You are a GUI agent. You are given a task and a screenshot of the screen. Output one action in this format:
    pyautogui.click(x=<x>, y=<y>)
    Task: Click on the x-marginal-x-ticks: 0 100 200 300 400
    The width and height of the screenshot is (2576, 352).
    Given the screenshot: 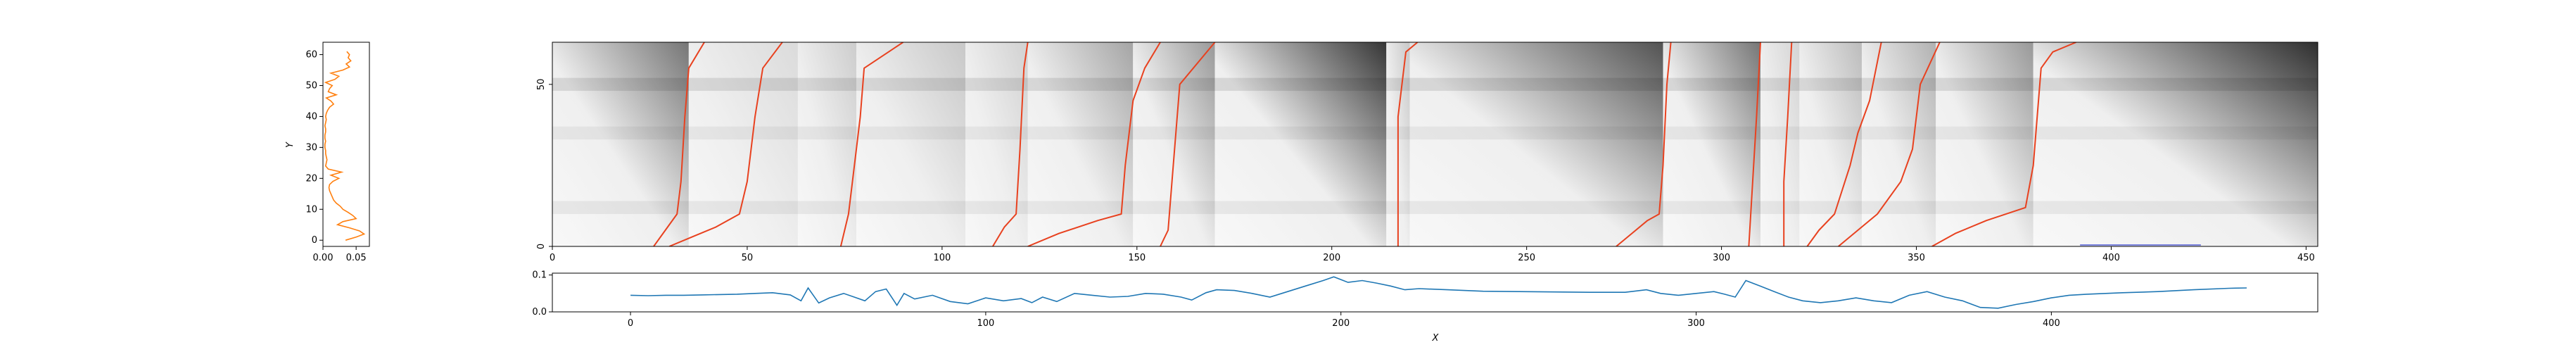 What is the action you would take?
    pyautogui.click(x=1344, y=320)
    